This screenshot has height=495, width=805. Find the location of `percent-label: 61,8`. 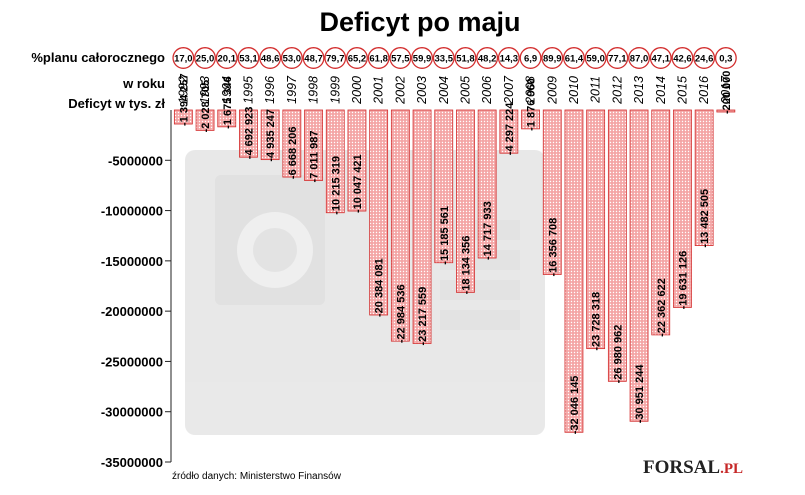

percent-label: 61,8 is located at coordinates (378, 59).